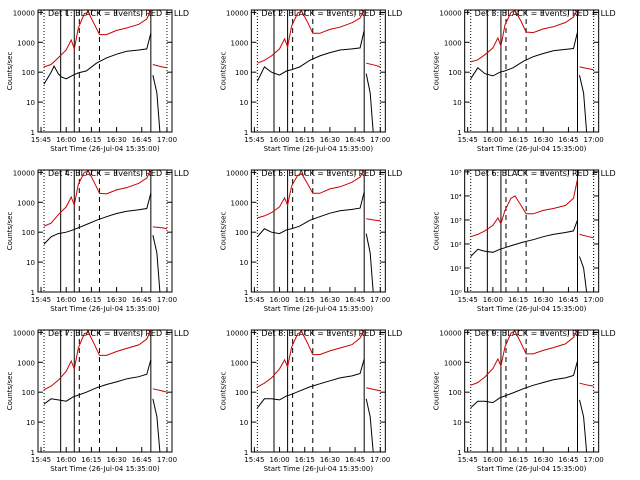 Image resolution: width=640 pixels, height=480 pixels. What do you see at coordinates (331, 173) in the screenshot?
I see `panel-title: Det 5: BLACK = Events, RED = LLD` at bounding box center [331, 173].